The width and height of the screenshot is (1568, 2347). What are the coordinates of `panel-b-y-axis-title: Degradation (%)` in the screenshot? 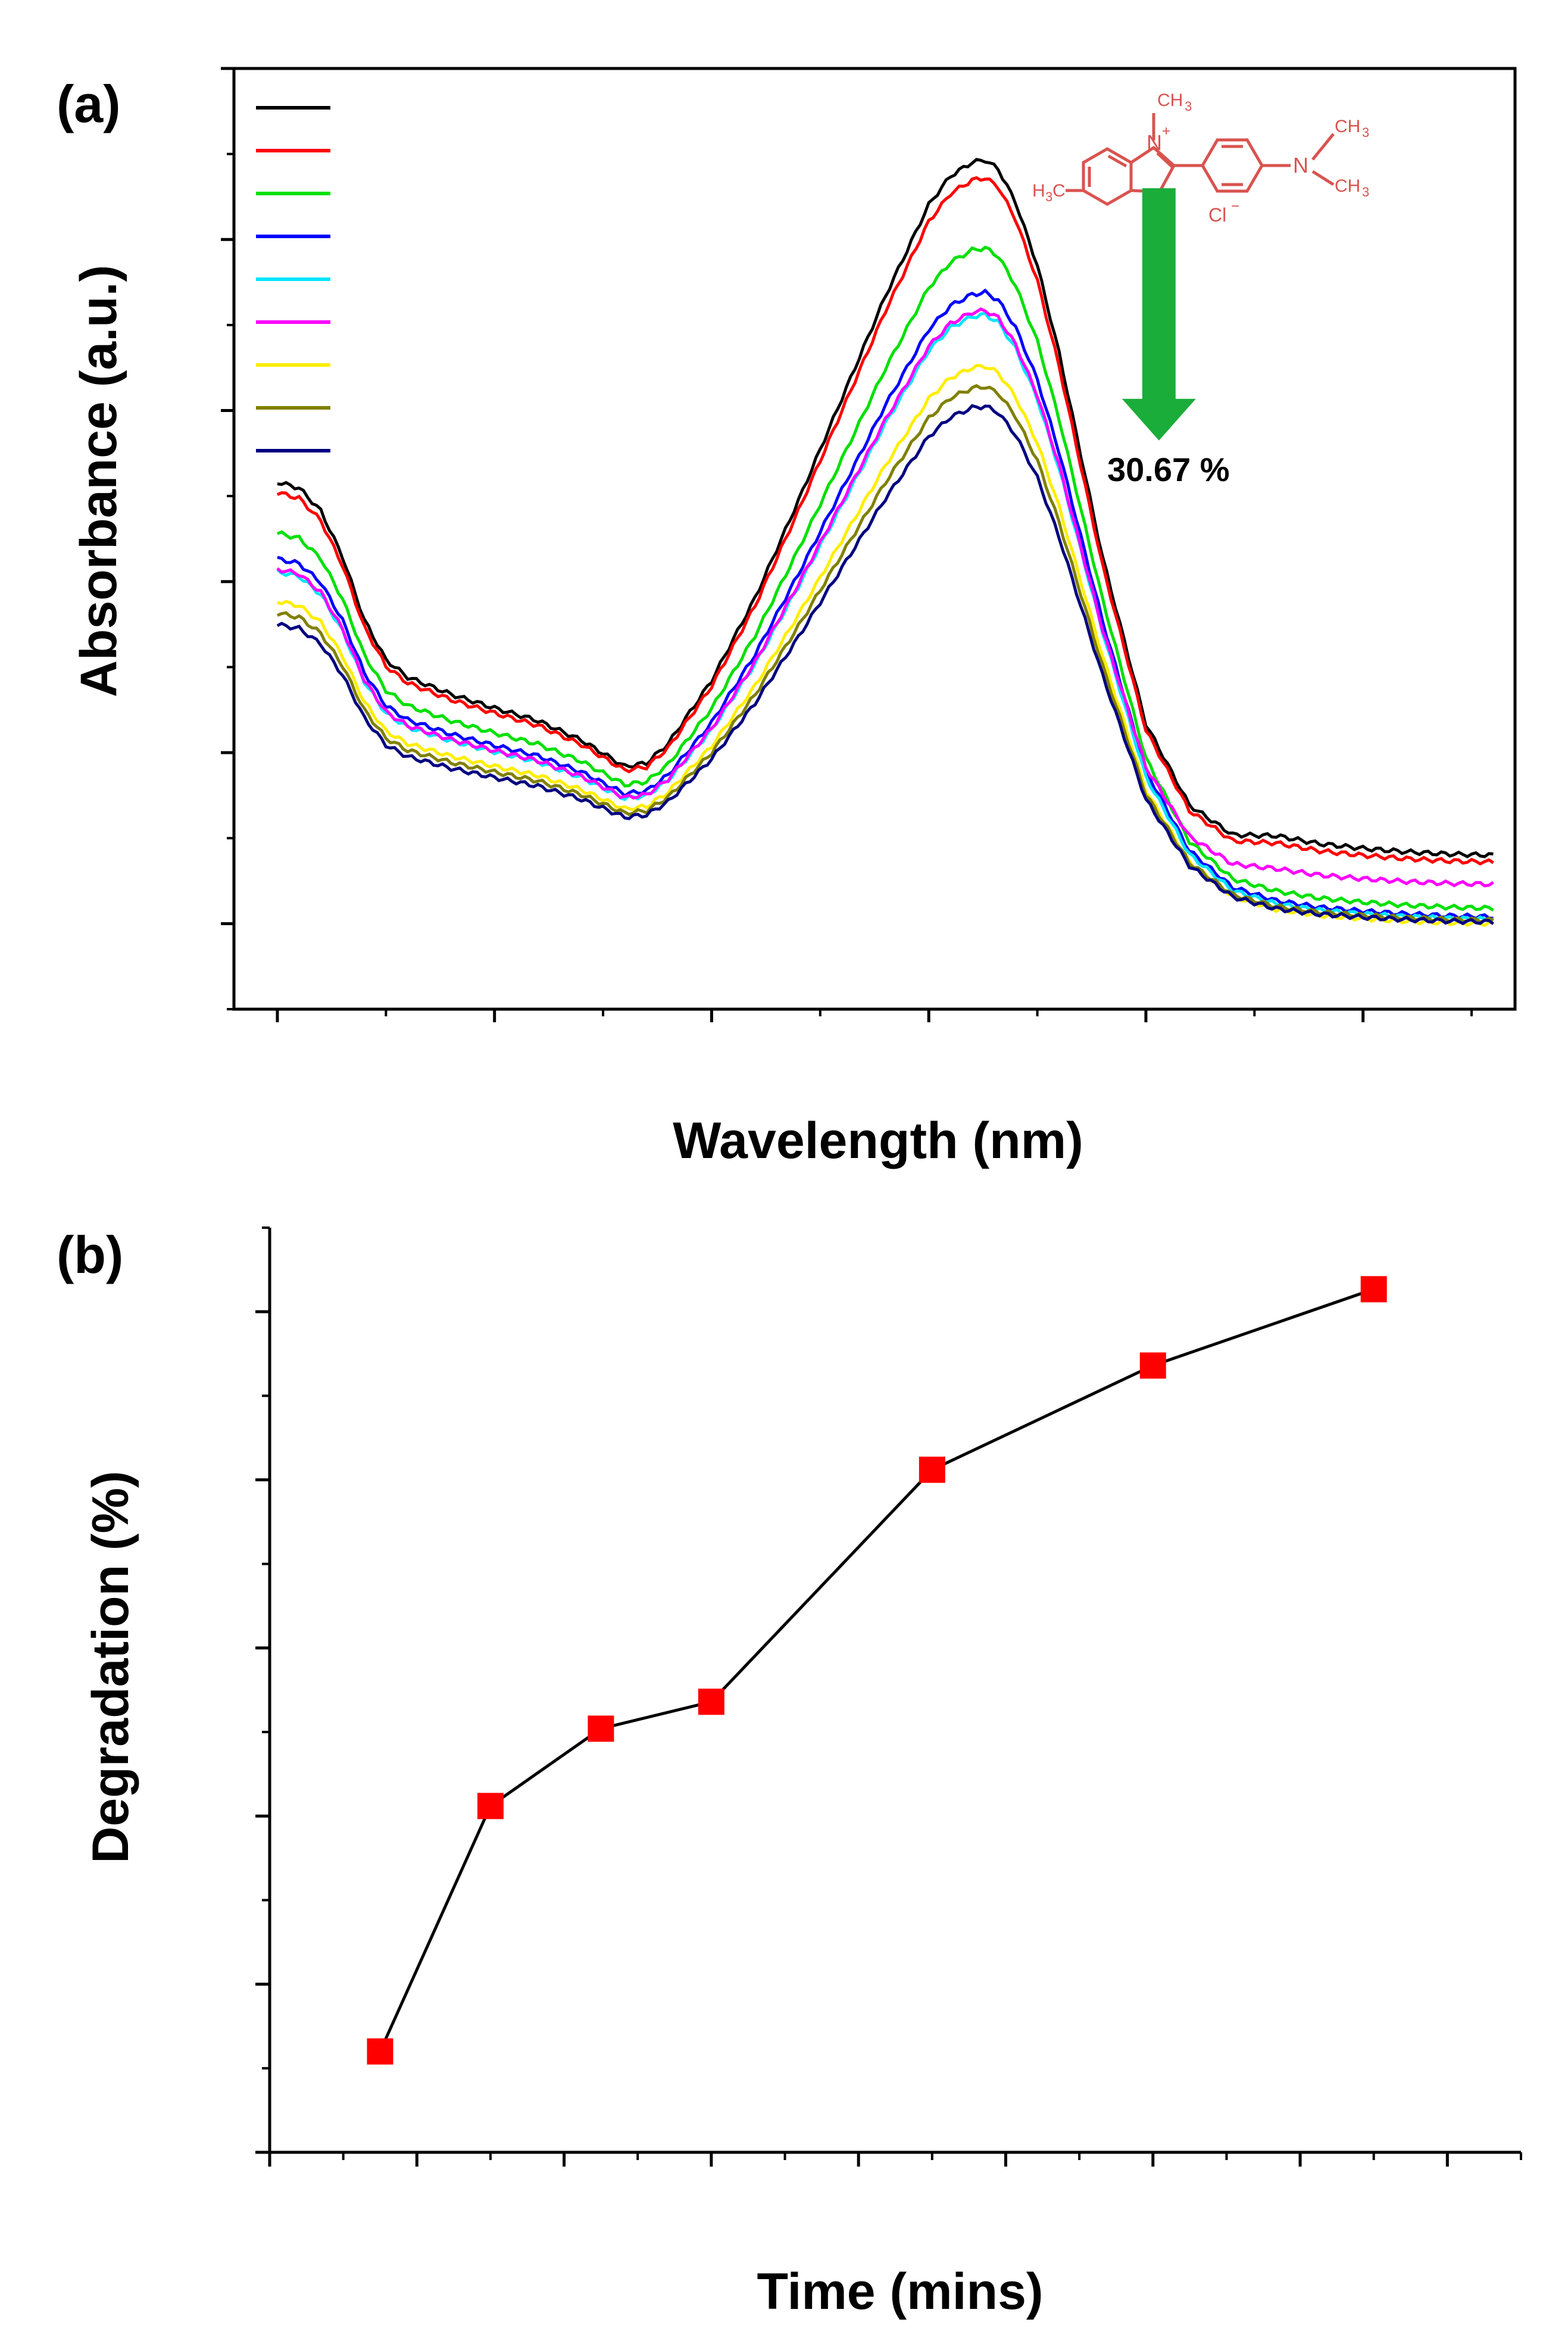 It's located at (110, 1667).